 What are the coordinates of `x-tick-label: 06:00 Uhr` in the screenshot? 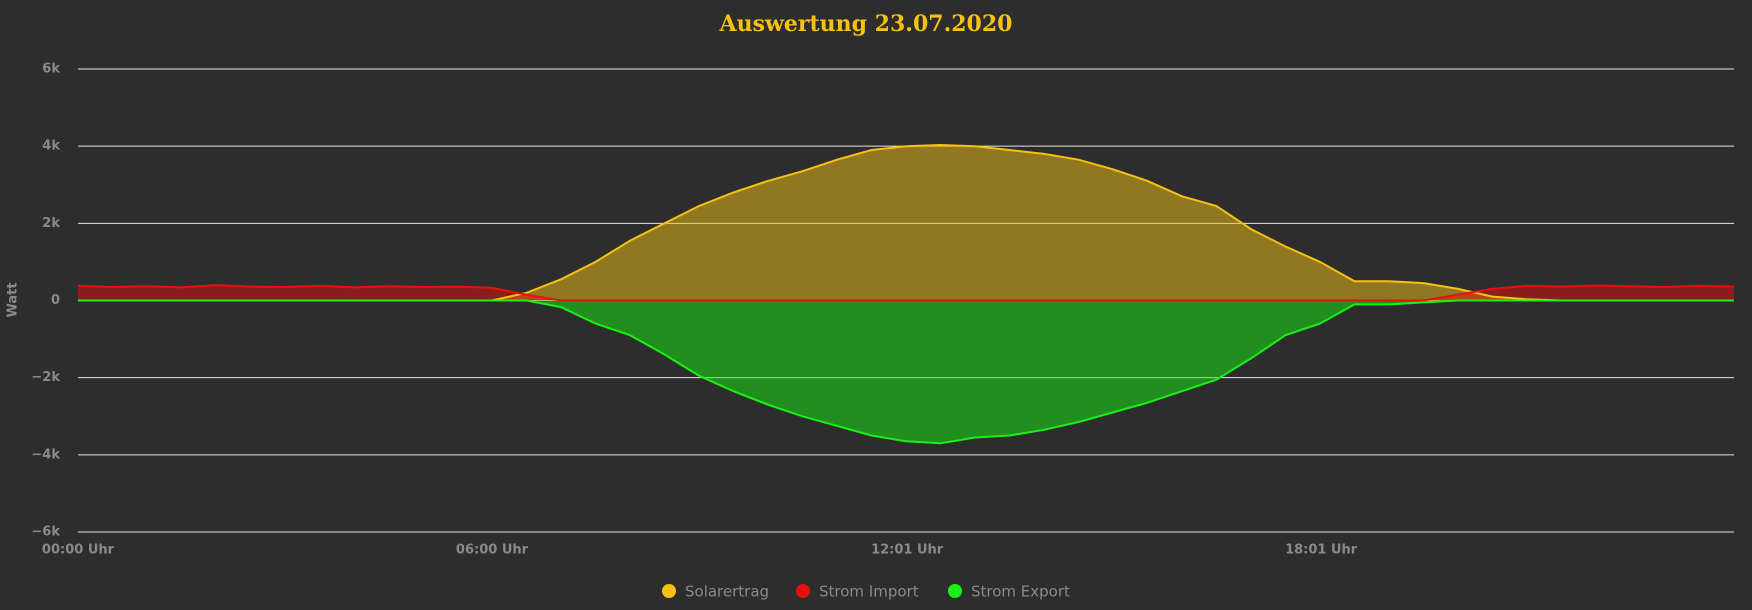 It's located at (492, 550).